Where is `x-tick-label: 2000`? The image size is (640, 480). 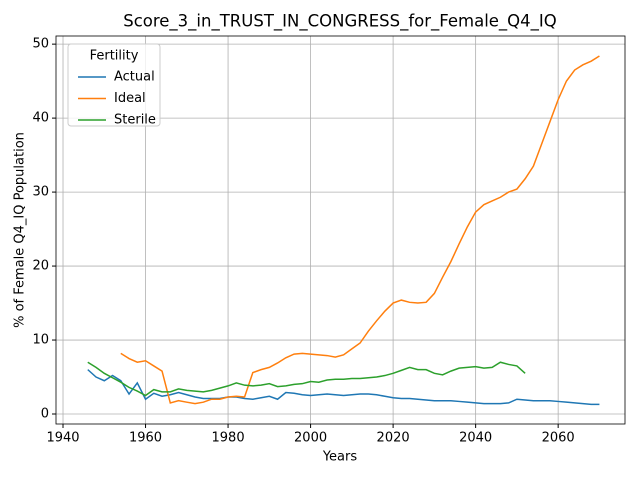 x-tick-label: 2000 is located at coordinates (310, 438).